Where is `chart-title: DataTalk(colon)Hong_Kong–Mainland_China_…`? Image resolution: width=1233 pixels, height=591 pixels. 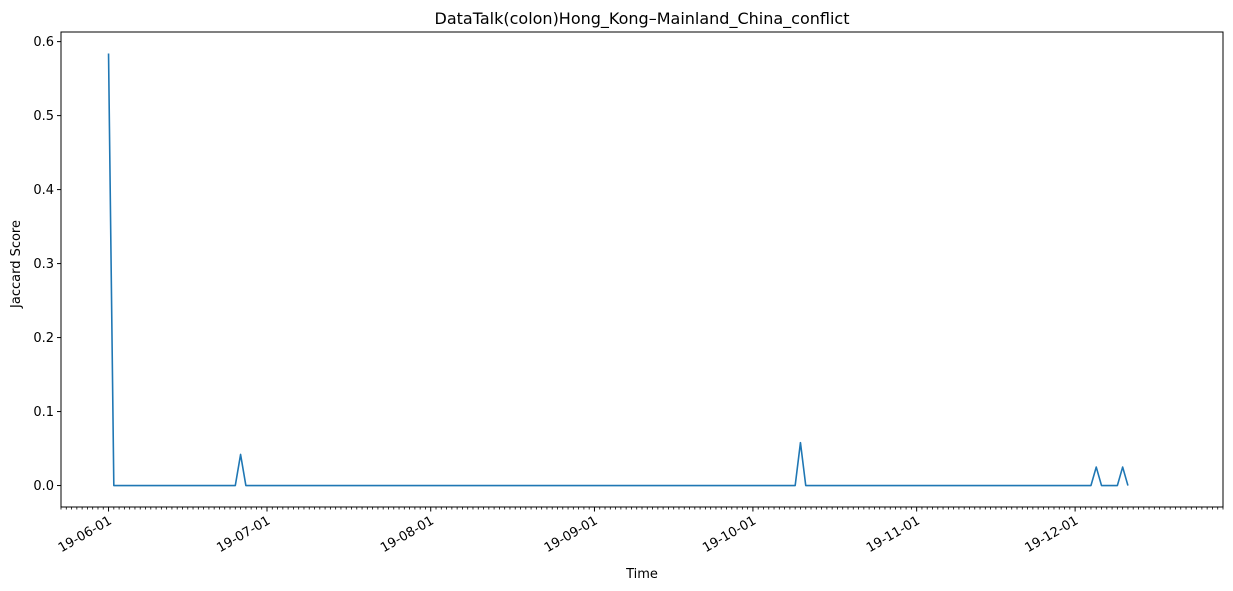
chart-title: DataTalk(colon)Hong_Kong–Mainland_China_… is located at coordinates (642, 19).